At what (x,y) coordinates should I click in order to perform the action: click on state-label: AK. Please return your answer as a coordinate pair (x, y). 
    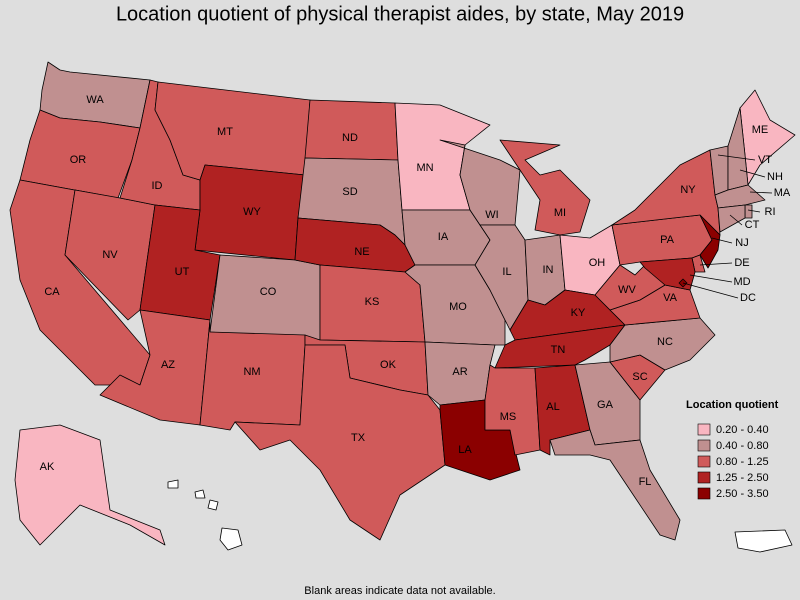
    Looking at the image, I should click on (47, 467).